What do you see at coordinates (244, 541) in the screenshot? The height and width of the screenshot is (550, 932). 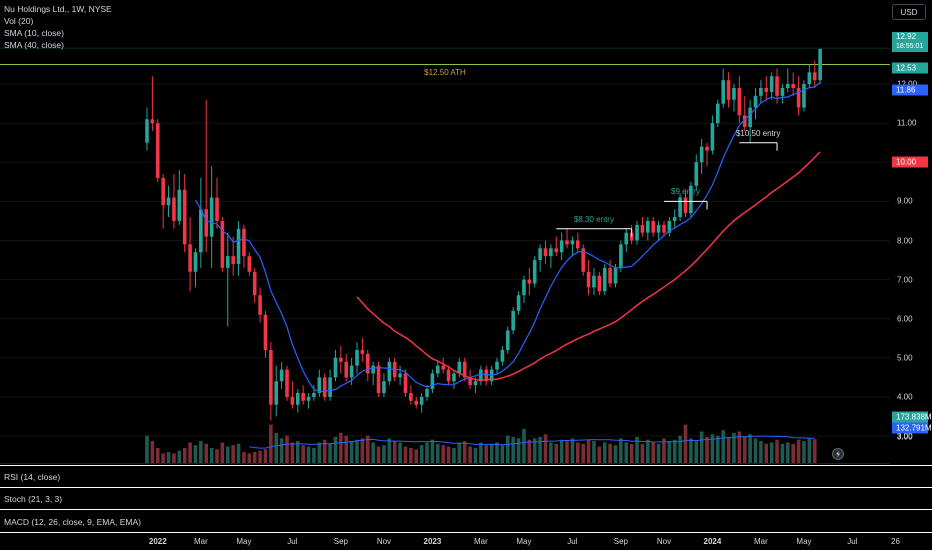 I see `time-axis-label: May` at bounding box center [244, 541].